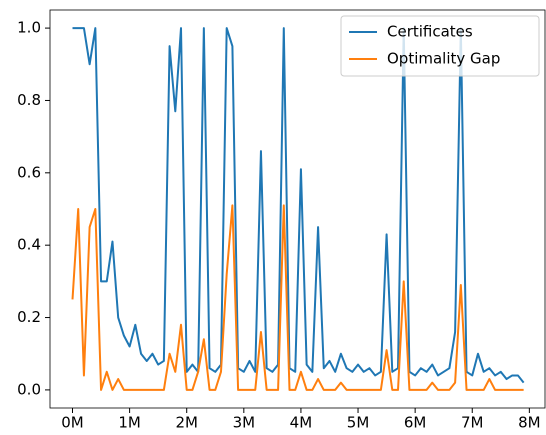 The width and height of the screenshot is (546, 435). What do you see at coordinates (301, 423) in the screenshot?
I see `x-tick-label: 4M` at bounding box center [301, 423].